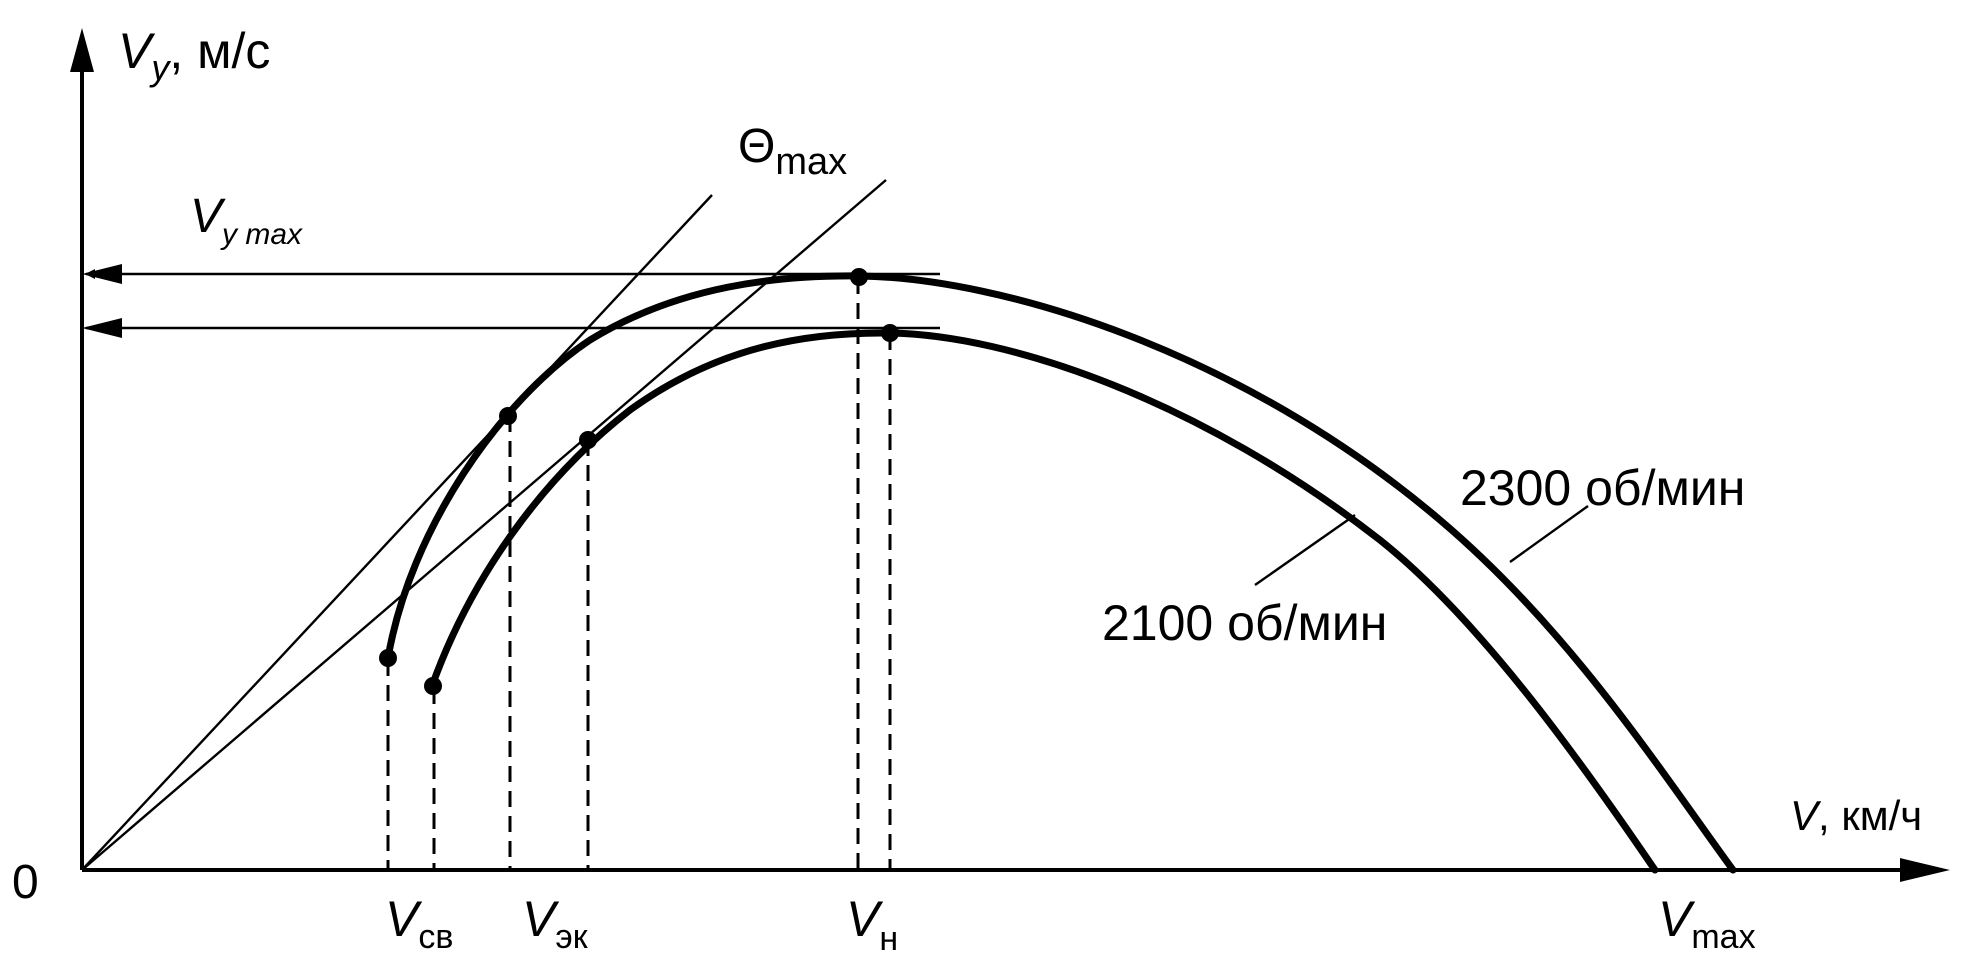 The height and width of the screenshot is (959, 1977). Describe the element at coordinates (246, 220) in the screenshot. I see `vymax-label: Vy max` at that location.